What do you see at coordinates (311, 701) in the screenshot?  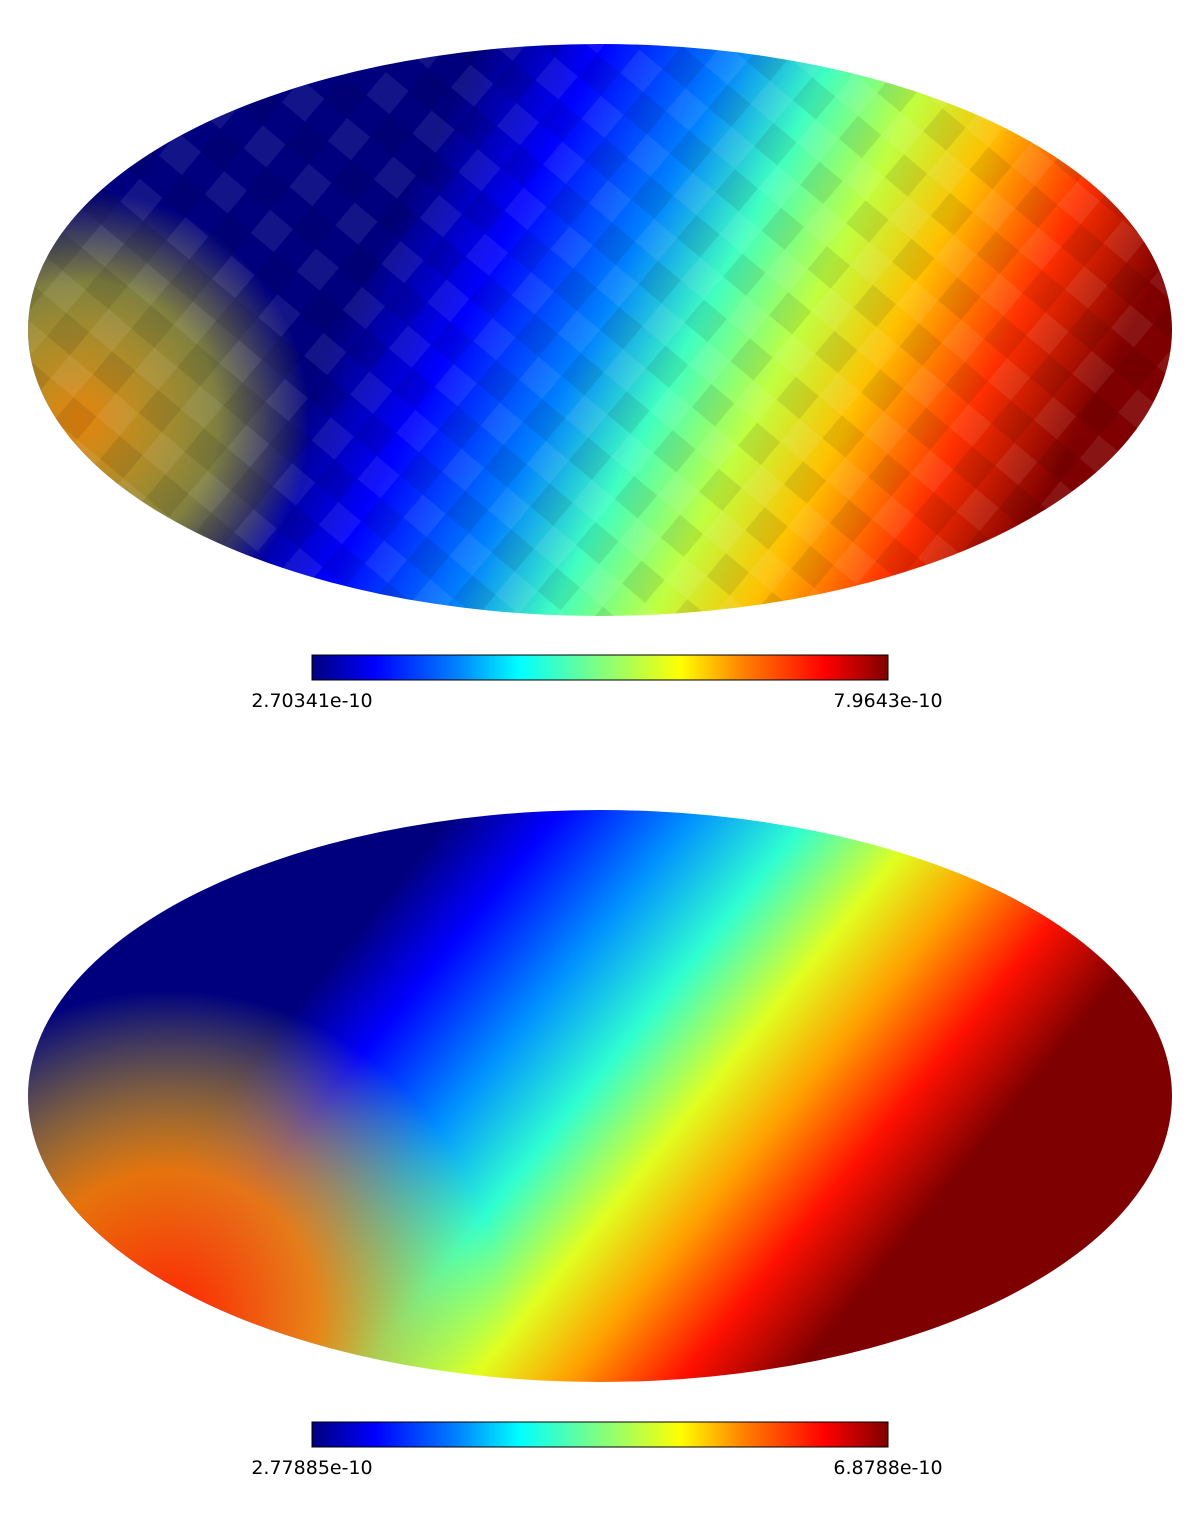 I see `colorbar-min: 2.70341e-10` at bounding box center [311, 701].